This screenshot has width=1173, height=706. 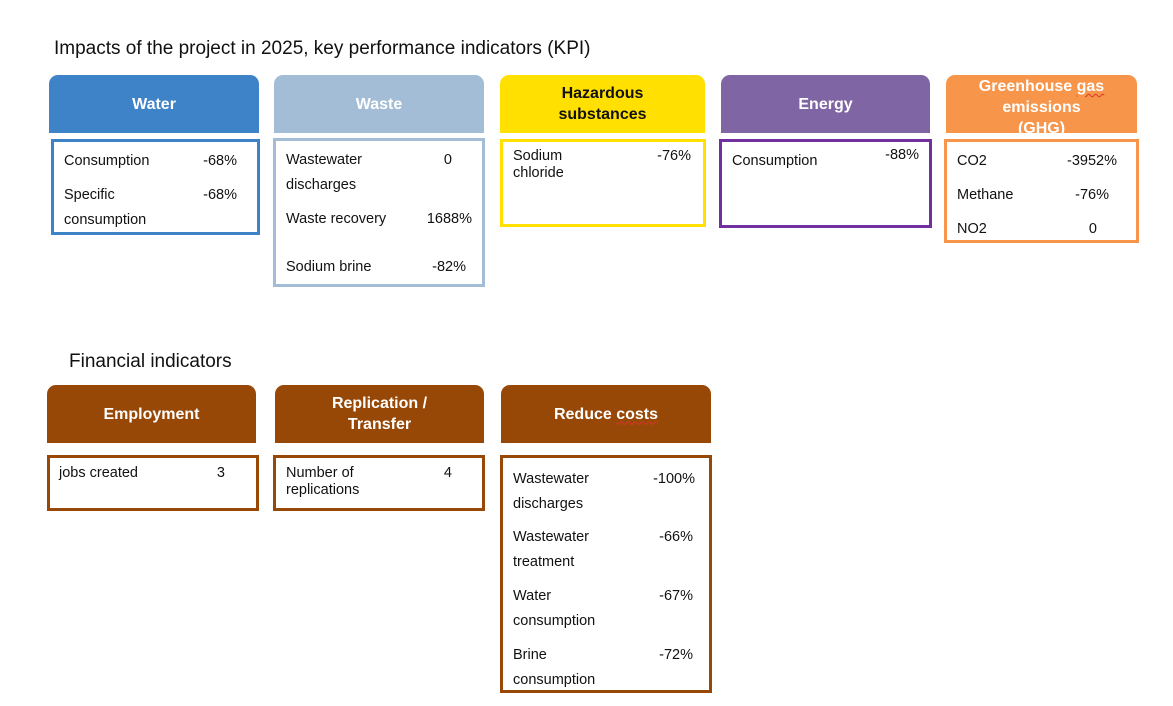 I want to click on ghg-header: Greenhouse gas emissions (GHG), so click(x=1041, y=106).